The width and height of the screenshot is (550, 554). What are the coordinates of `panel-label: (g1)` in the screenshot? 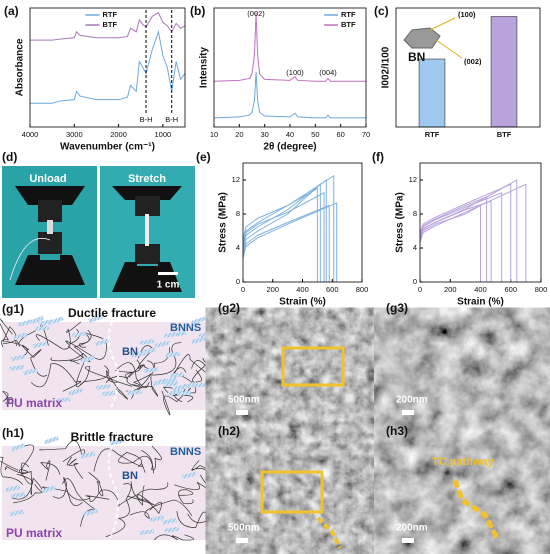 It's located at (13, 309).